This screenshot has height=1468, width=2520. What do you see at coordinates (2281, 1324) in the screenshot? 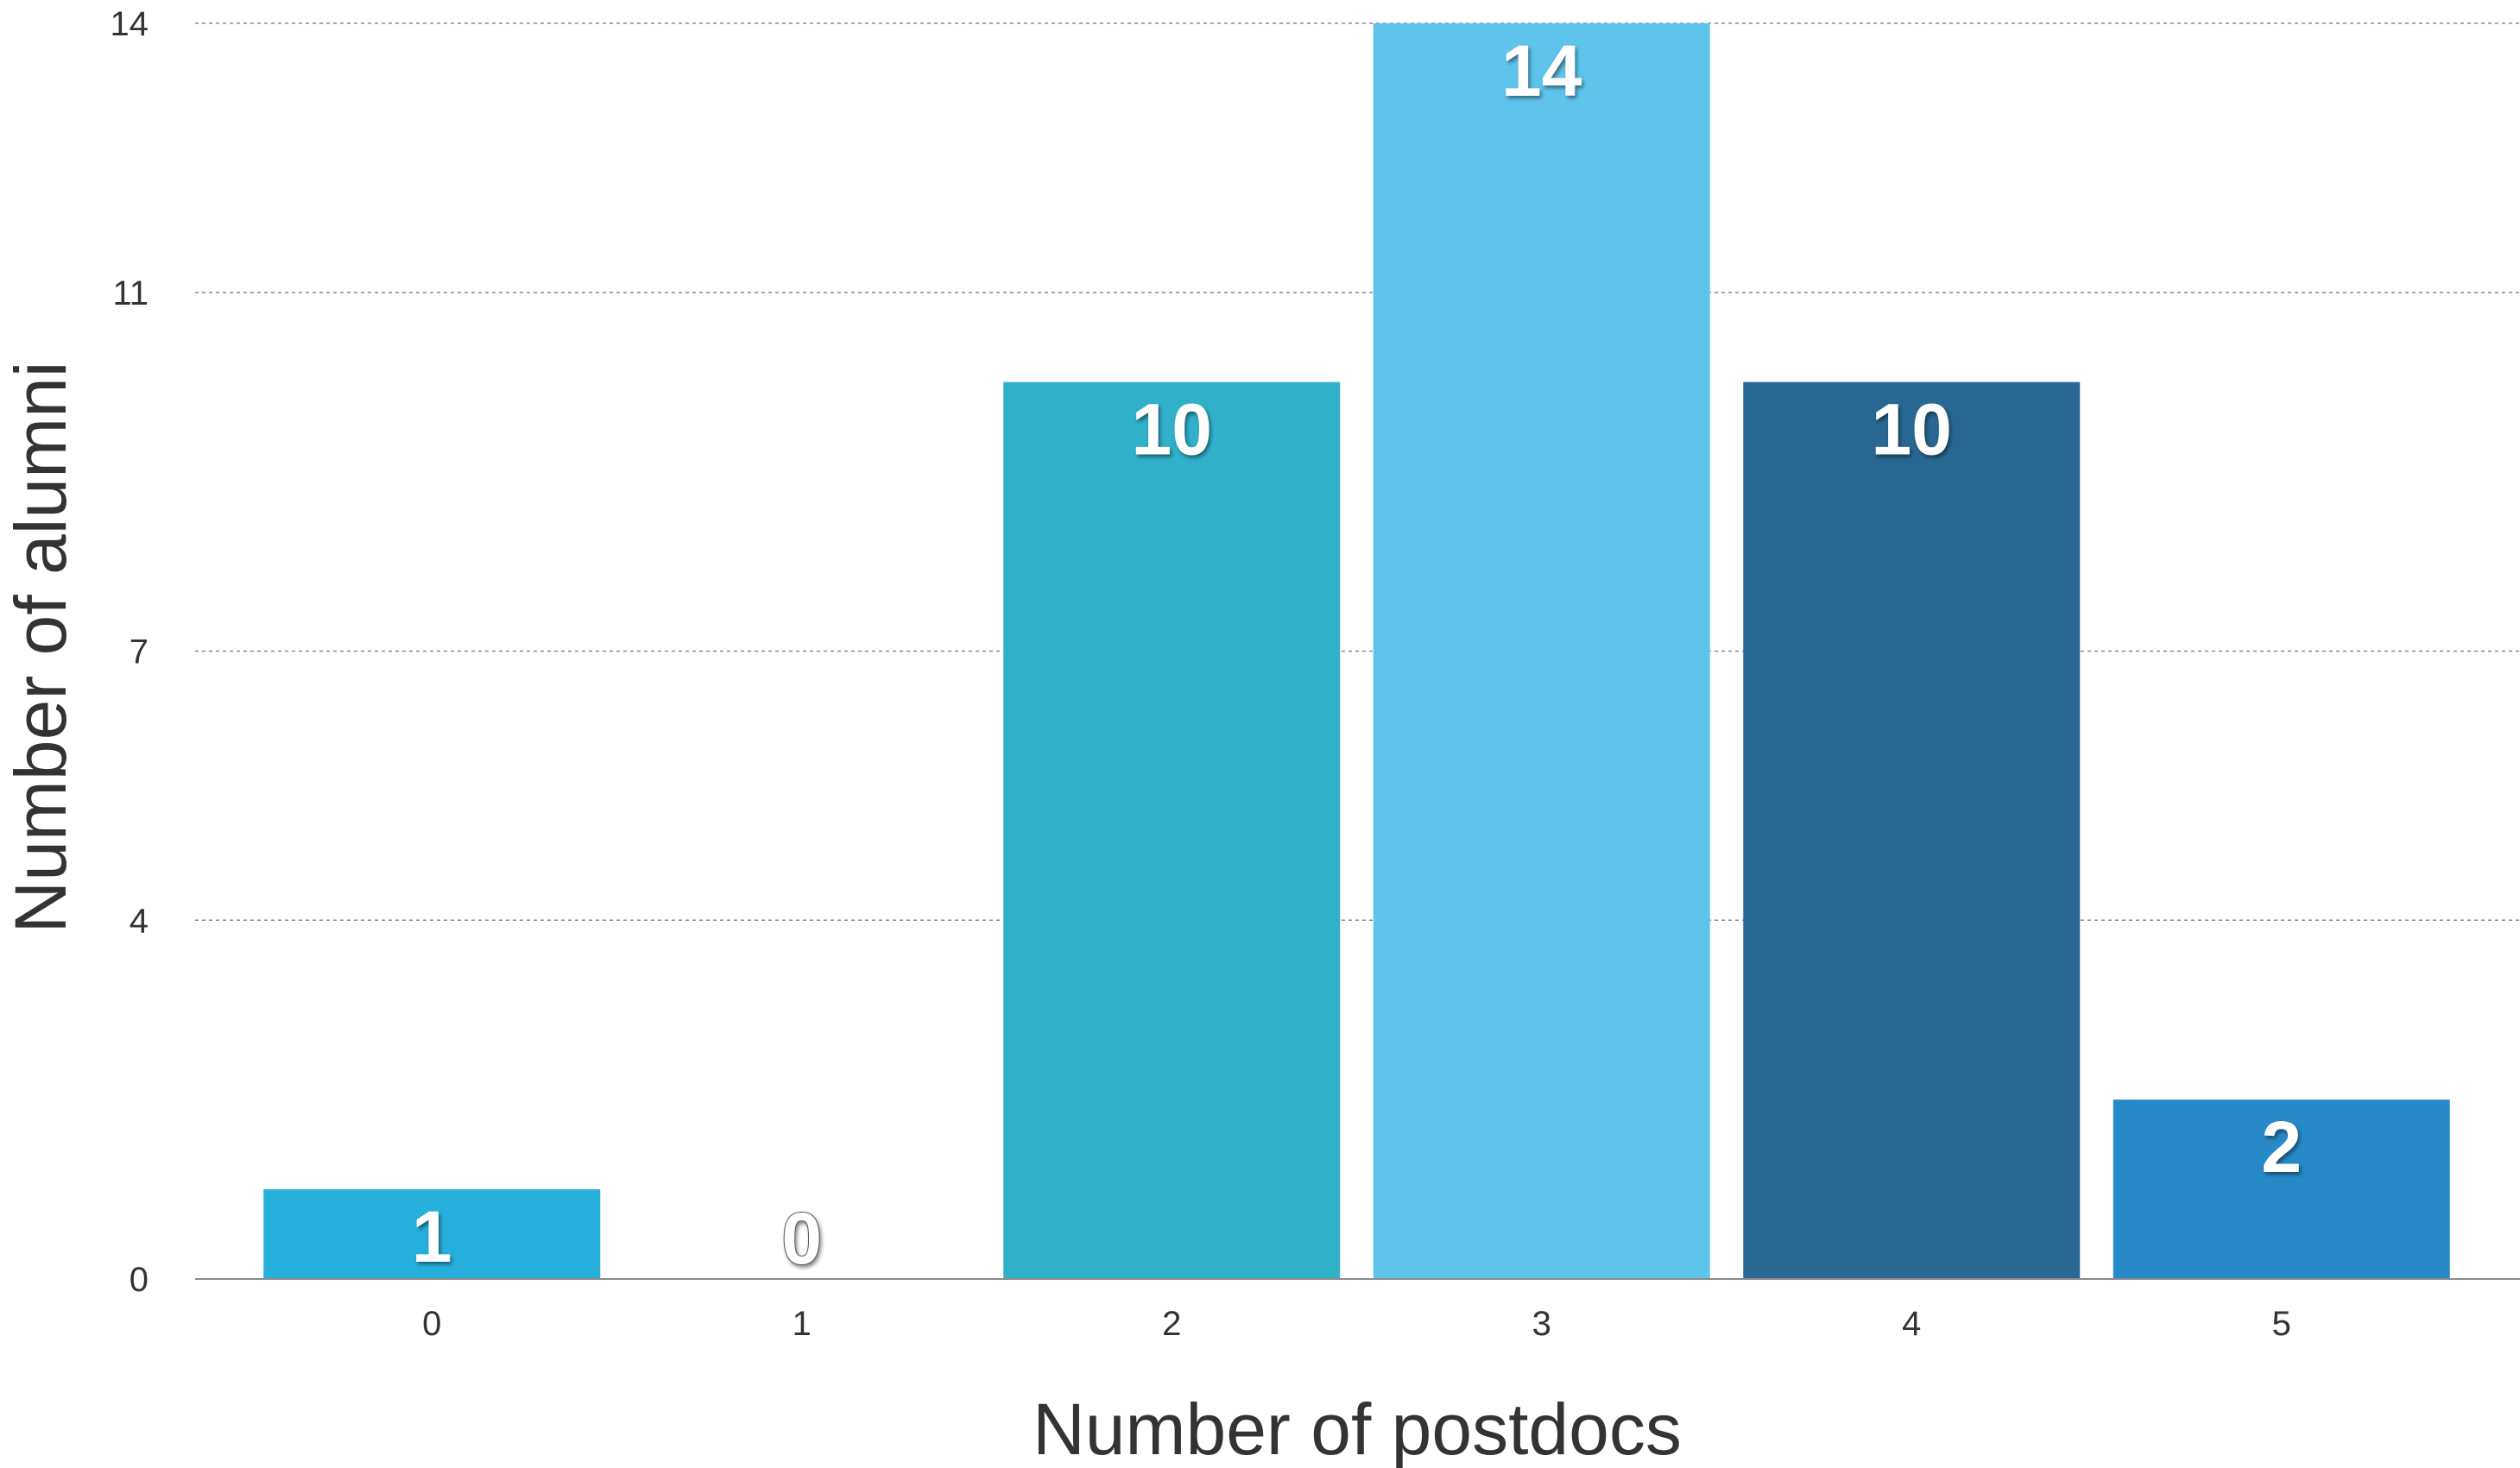
I see `x-tick-label: 5` at bounding box center [2281, 1324].